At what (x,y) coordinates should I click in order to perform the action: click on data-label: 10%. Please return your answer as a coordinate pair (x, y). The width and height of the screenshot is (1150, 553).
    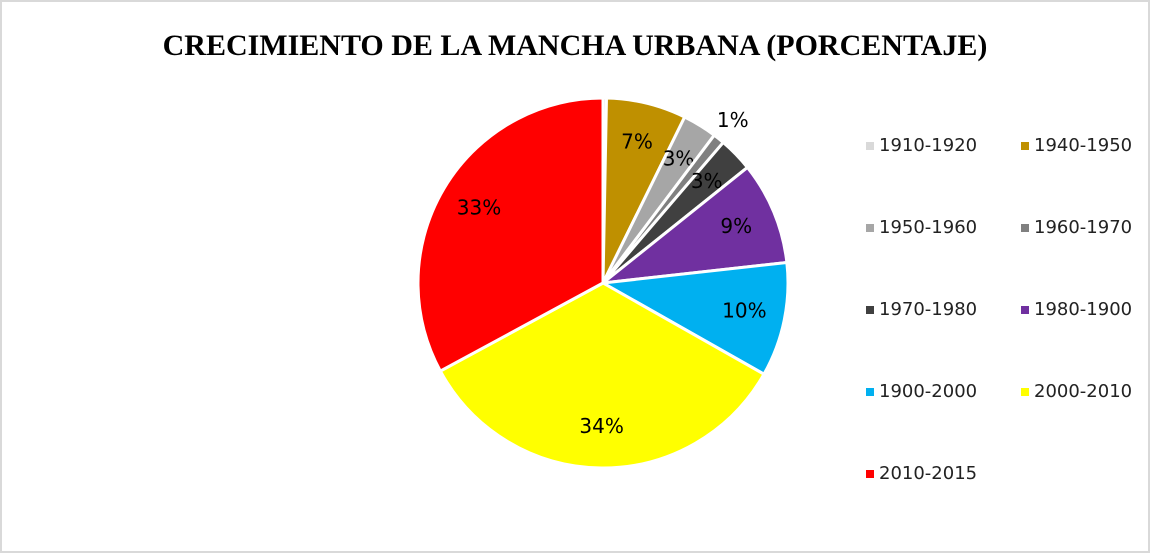
    Looking at the image, I should click on (744, 310).